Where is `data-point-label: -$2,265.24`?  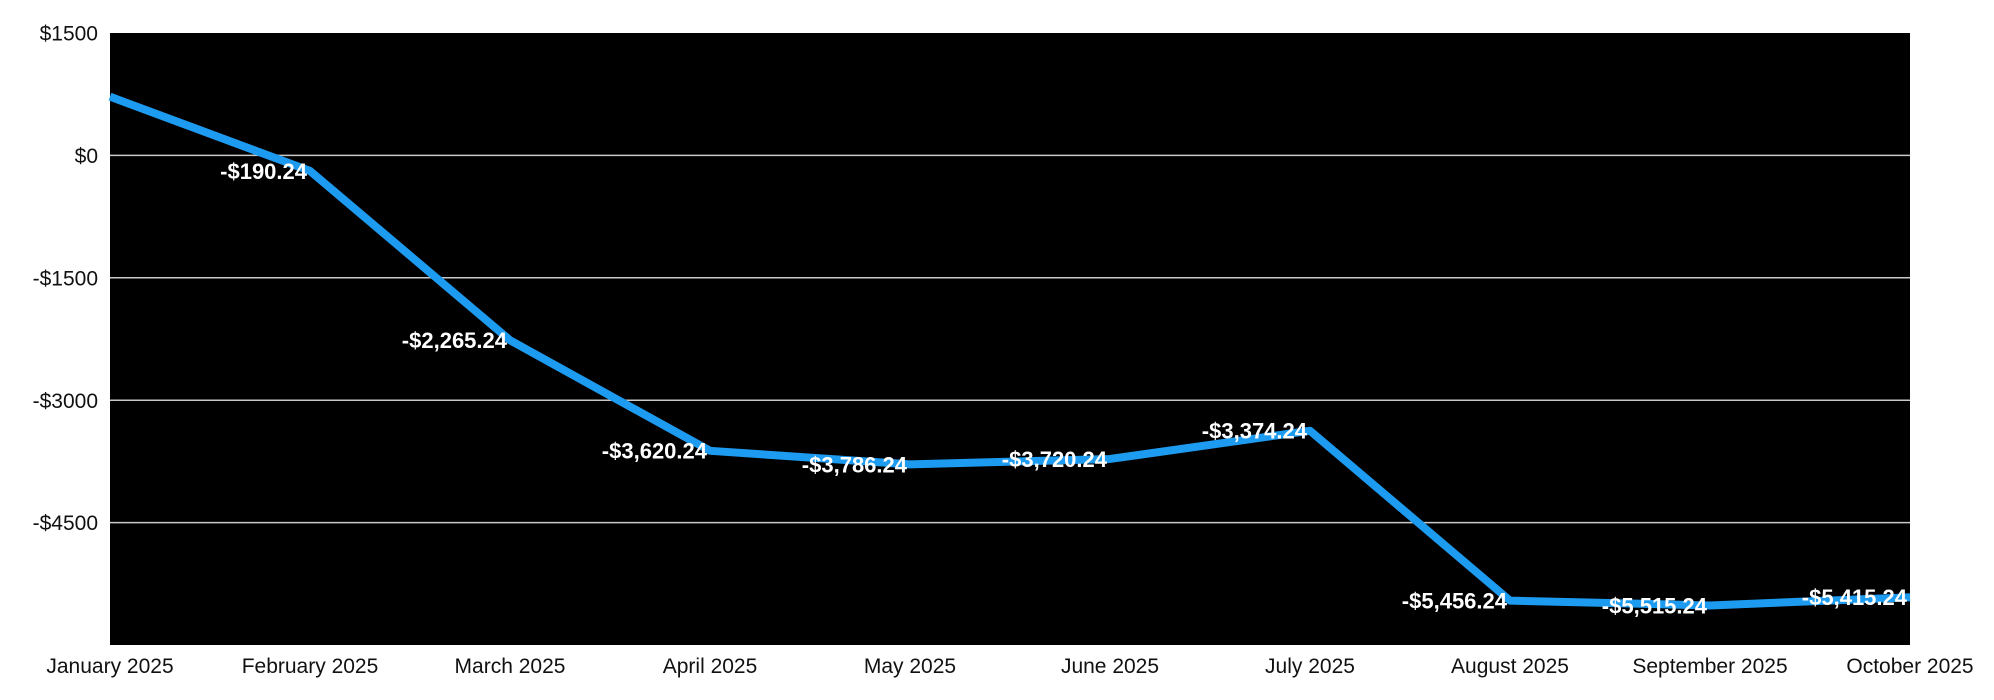 data-point-label: -$2,265.24 is located at coordinates (455, 340).